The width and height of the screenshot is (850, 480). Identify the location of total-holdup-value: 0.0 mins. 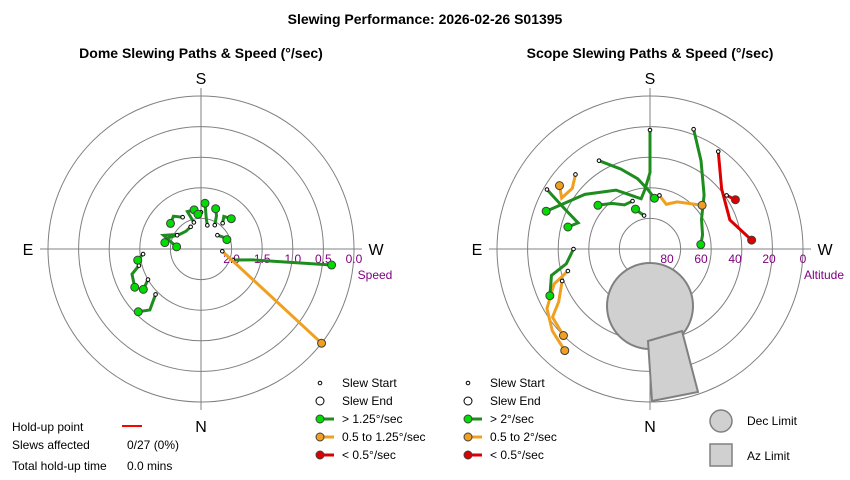
(149, 466).